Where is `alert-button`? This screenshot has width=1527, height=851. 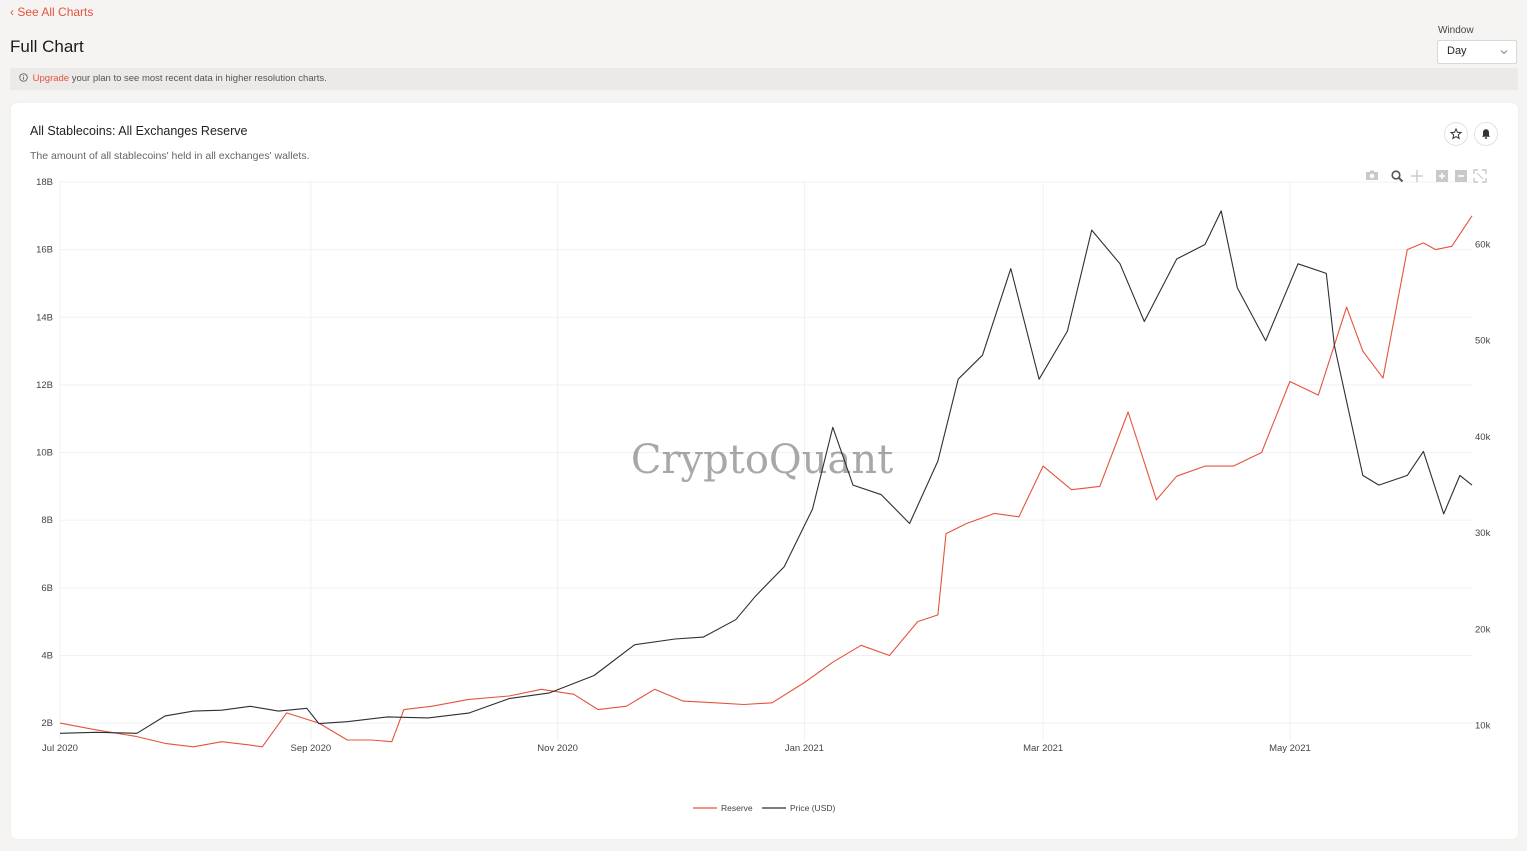
alert-button is located at coordinates (1486, 134).